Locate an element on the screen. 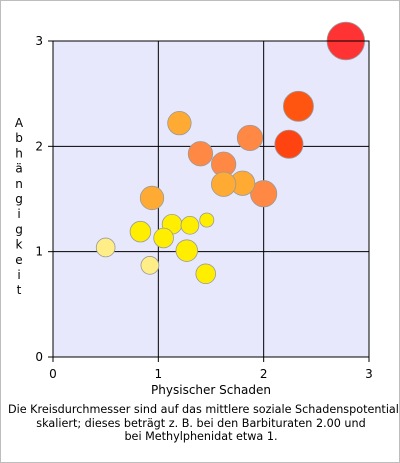  y-axis-label-letter: b is located at coordinates (19, 138).